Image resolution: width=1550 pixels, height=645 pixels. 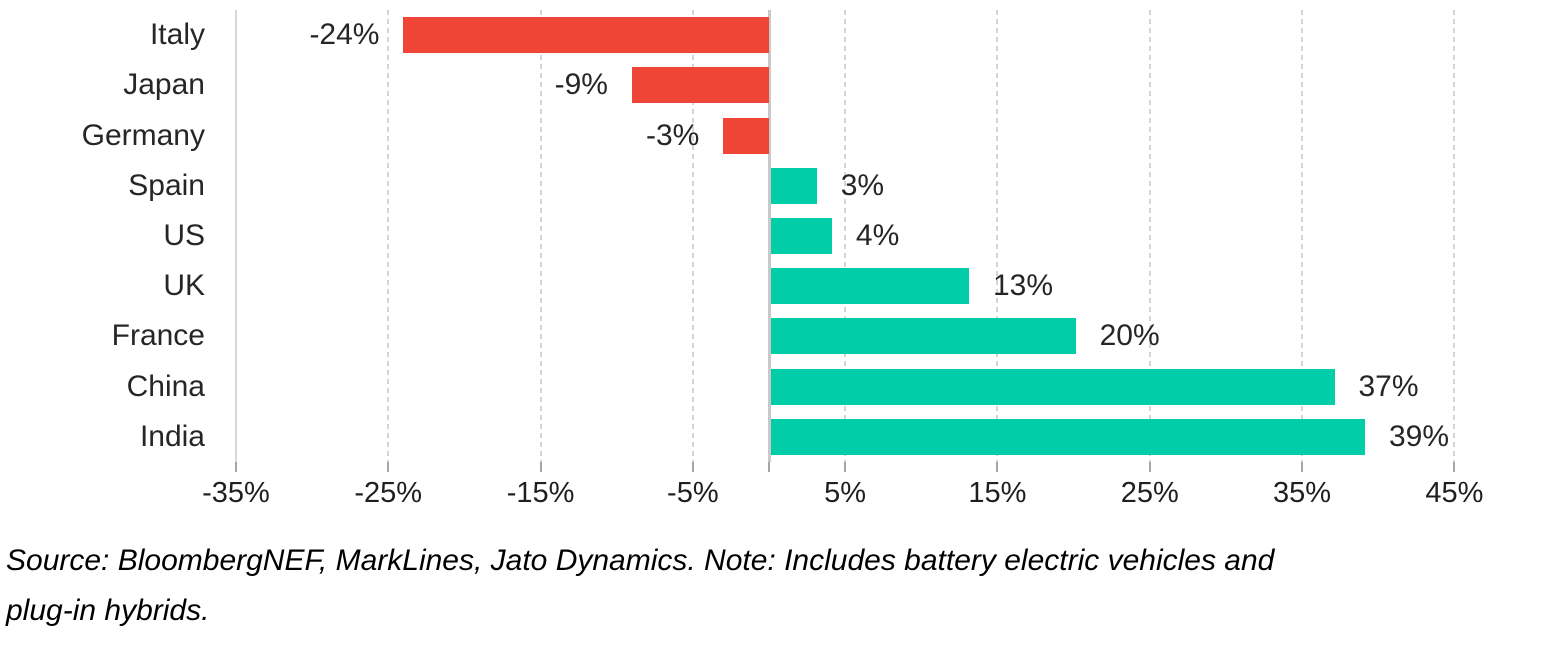 I want to click on bar-india, so click(x=1068, y=436).